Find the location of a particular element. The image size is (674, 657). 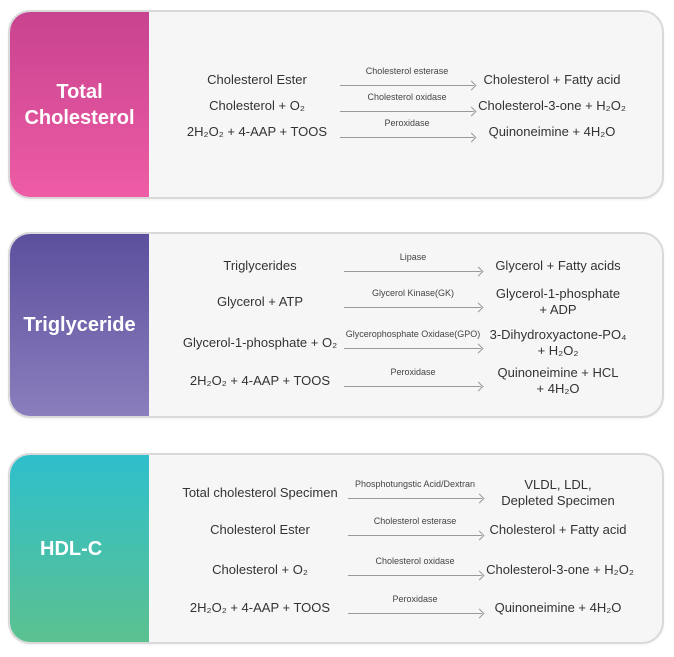

product-line: Quinoneimine + HCL is located at coordinates (558, 372).